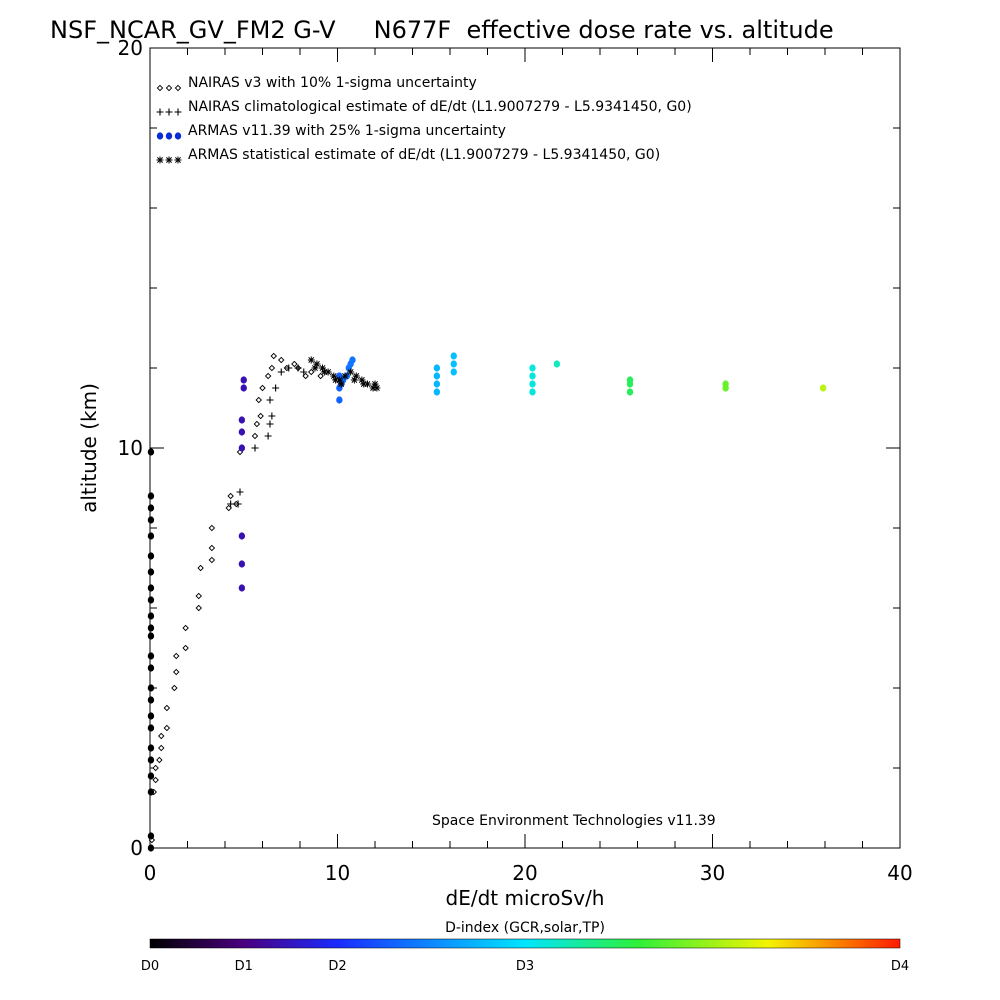 The height and width of the screenshot is (1000, 1000). Describe the element at coordinates (337, 966) in the screenshot. I see `colorbar-tick-label: D2` at that location.